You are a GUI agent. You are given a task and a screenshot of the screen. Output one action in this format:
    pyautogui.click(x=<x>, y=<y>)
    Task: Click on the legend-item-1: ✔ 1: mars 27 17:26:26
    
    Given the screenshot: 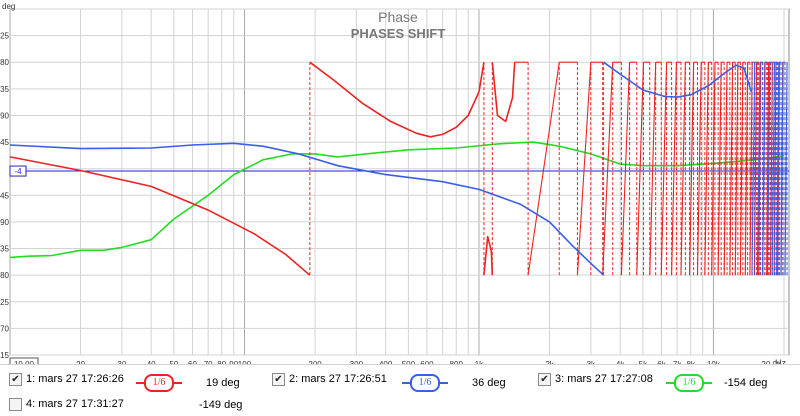 What is the action you would take?
    pyautogui.click(x=66, y=379)
    